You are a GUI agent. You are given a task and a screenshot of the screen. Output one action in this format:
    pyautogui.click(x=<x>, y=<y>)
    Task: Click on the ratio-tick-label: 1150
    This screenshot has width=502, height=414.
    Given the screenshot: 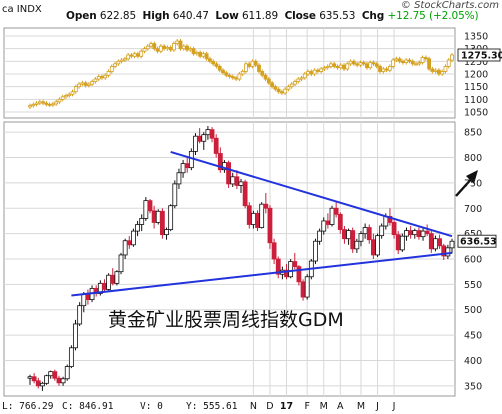 What is the action you would take?
    pyautogui.click(x=476, y=87)
    